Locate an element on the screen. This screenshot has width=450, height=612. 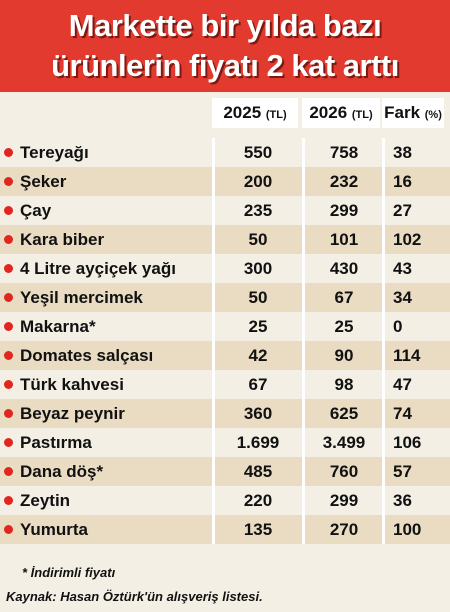
table-cell: 74 is located at coordinates (413, 413).